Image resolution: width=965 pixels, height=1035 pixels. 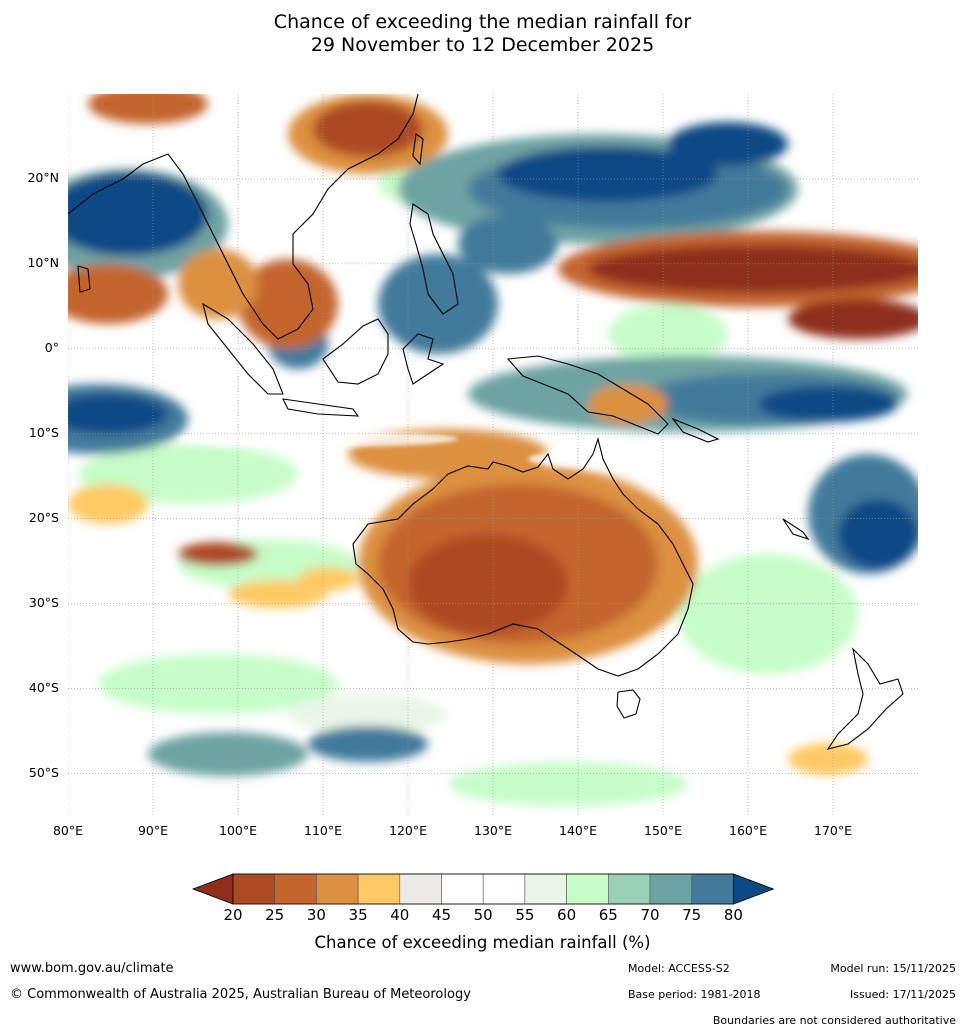 What do you see at coordinates (212, 889) in the screenshot?
I see `colorbar-low-extension` at bounding box center [212, 889].